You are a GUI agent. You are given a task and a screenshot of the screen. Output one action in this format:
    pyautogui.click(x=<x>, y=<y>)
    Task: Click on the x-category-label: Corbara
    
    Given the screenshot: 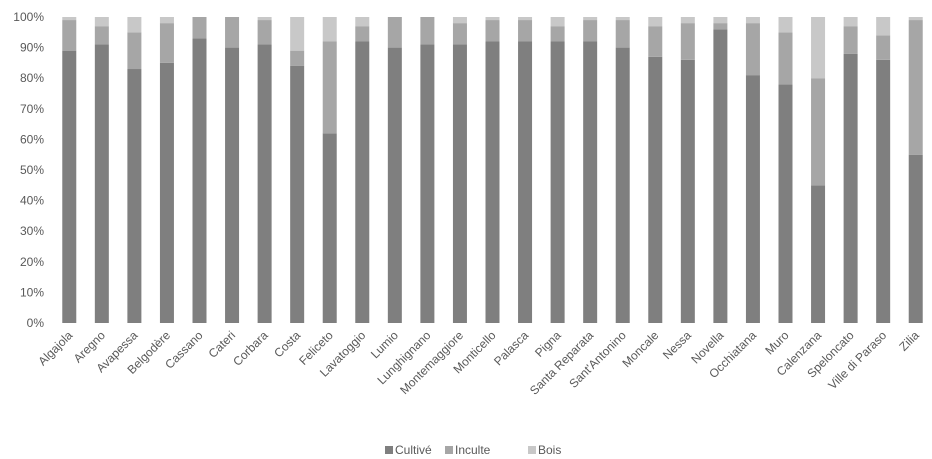 What is the action you would take?
    pyautogui.click(x=250, y=348)
    